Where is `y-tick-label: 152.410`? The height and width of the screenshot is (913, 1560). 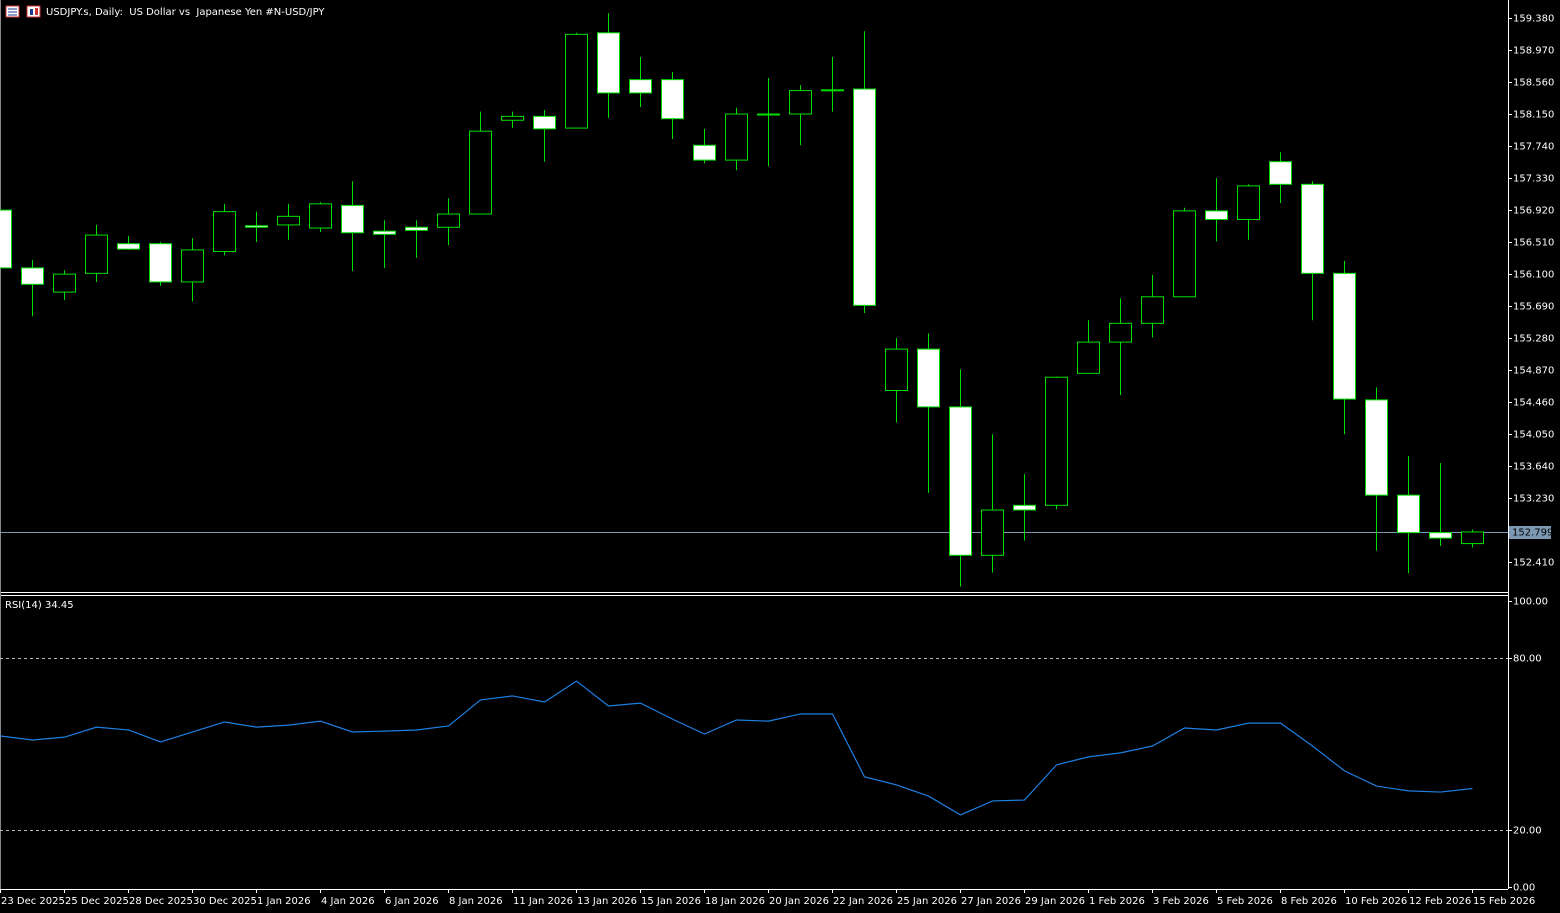 y-tick-label: 152.410 is located at coordinates (1533, 563).